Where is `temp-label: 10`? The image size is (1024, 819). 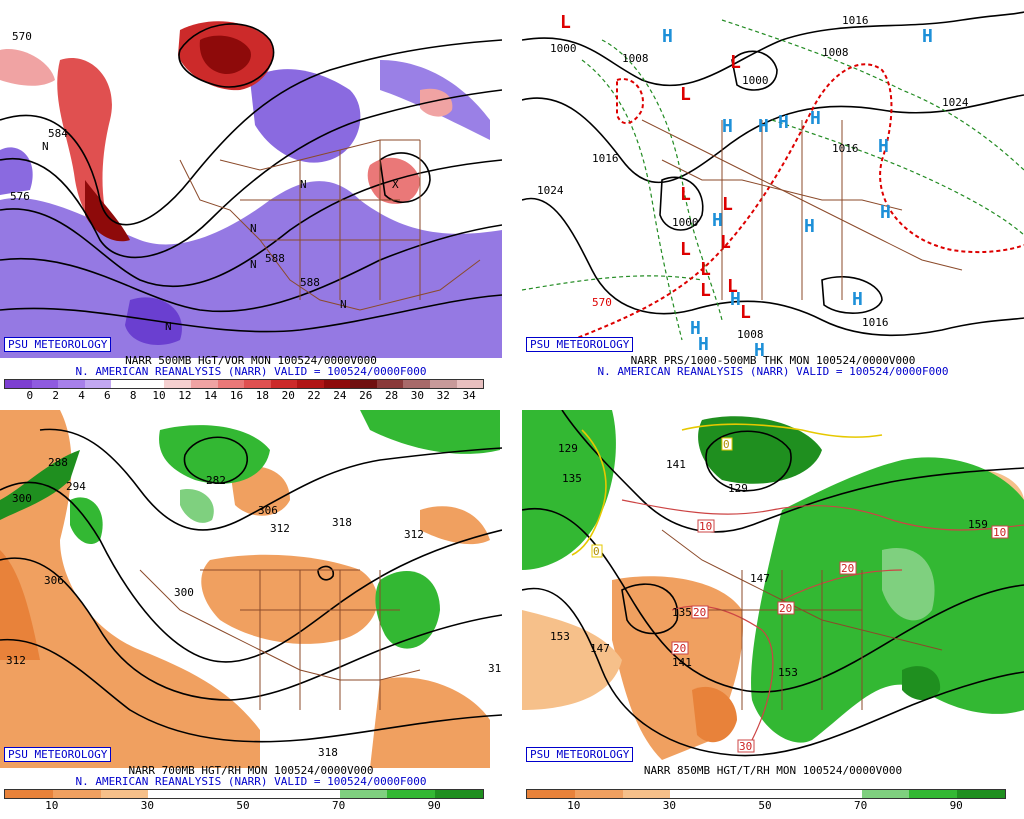
temp-label: 10 is located at coordinates (705, 526).